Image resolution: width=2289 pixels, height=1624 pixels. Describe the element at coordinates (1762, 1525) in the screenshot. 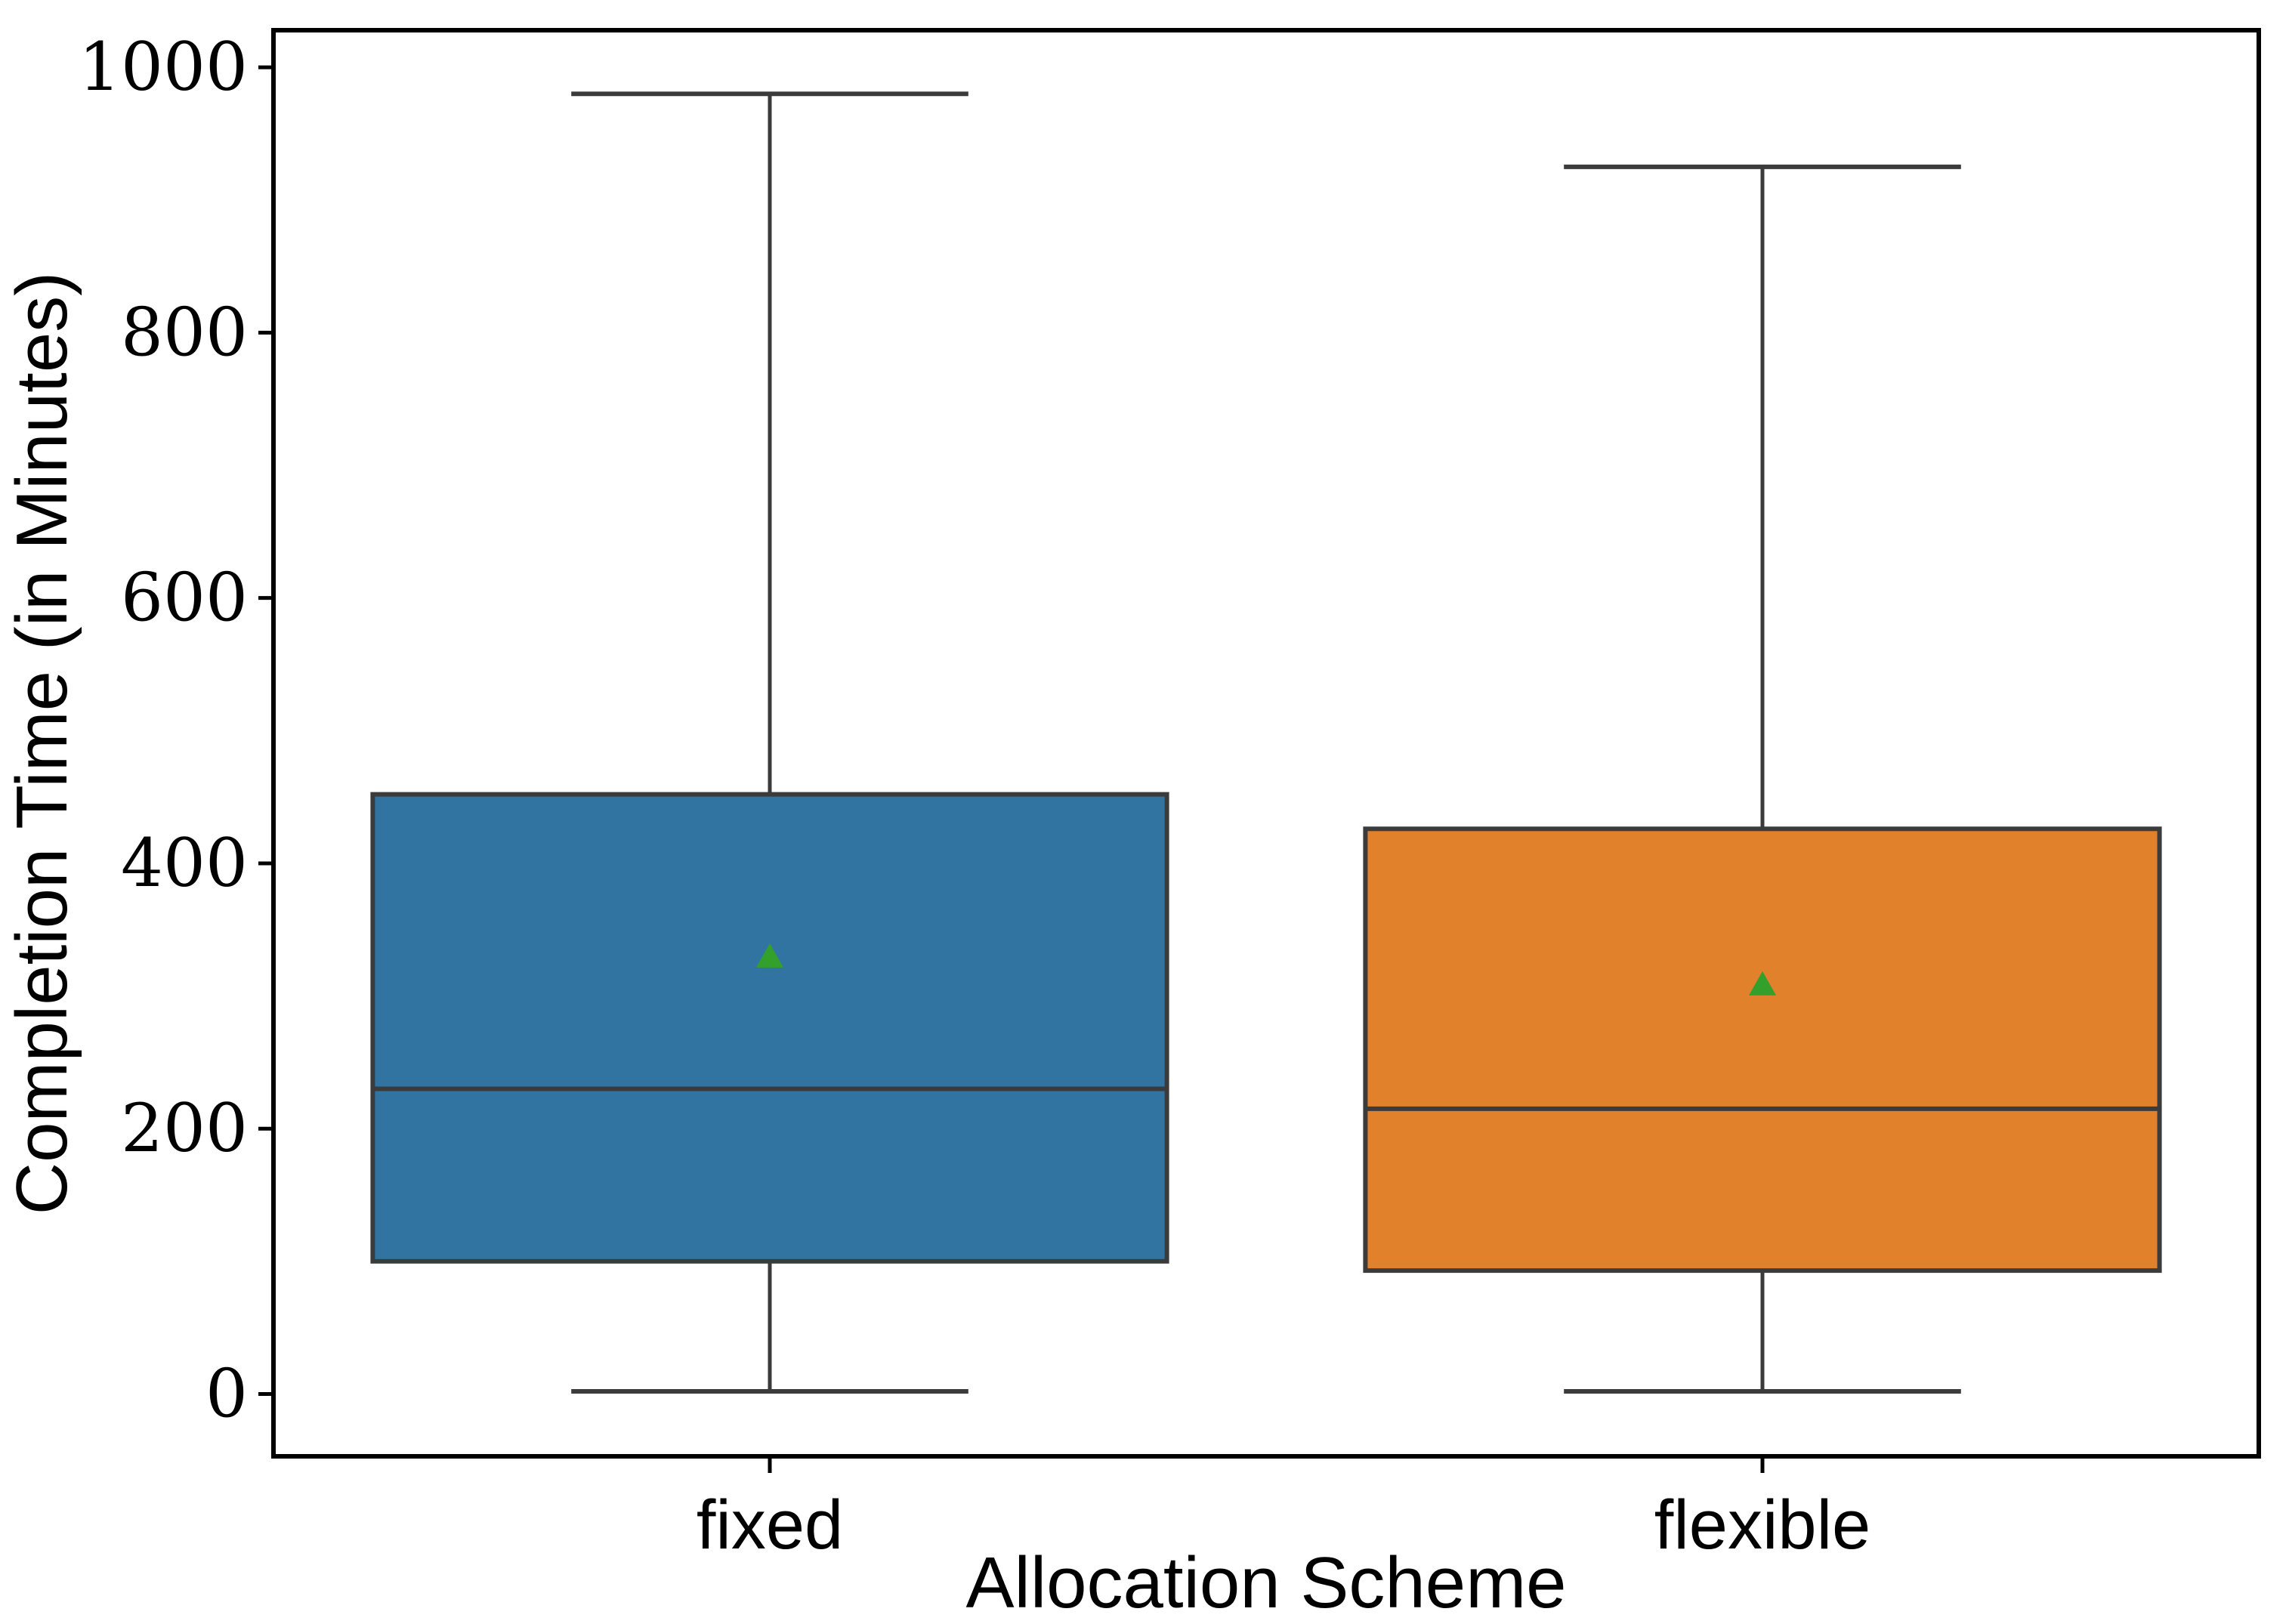

I see `x-tick-label-flexible: flexible` at that location.